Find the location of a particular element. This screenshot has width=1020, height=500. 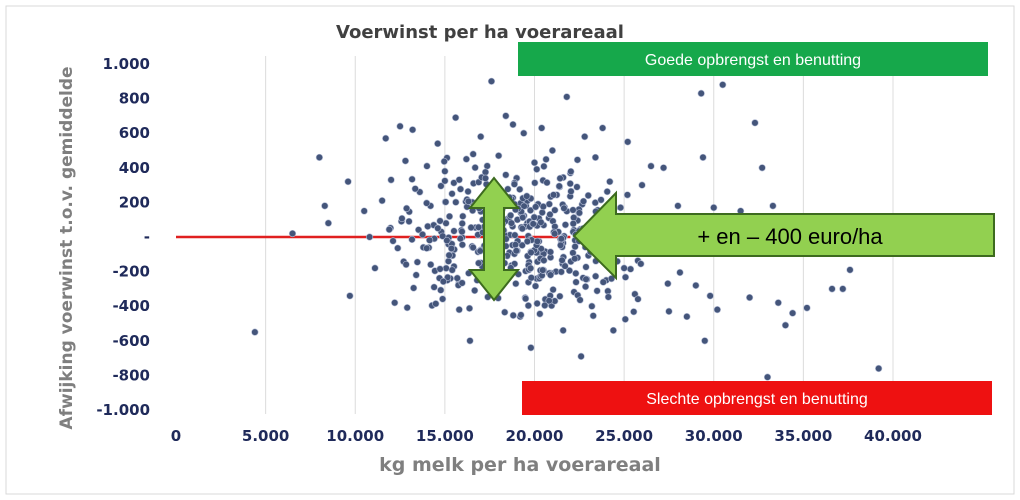

good-banner-label: Goede opbrengst en benutting is located at coordinates (753, 60).